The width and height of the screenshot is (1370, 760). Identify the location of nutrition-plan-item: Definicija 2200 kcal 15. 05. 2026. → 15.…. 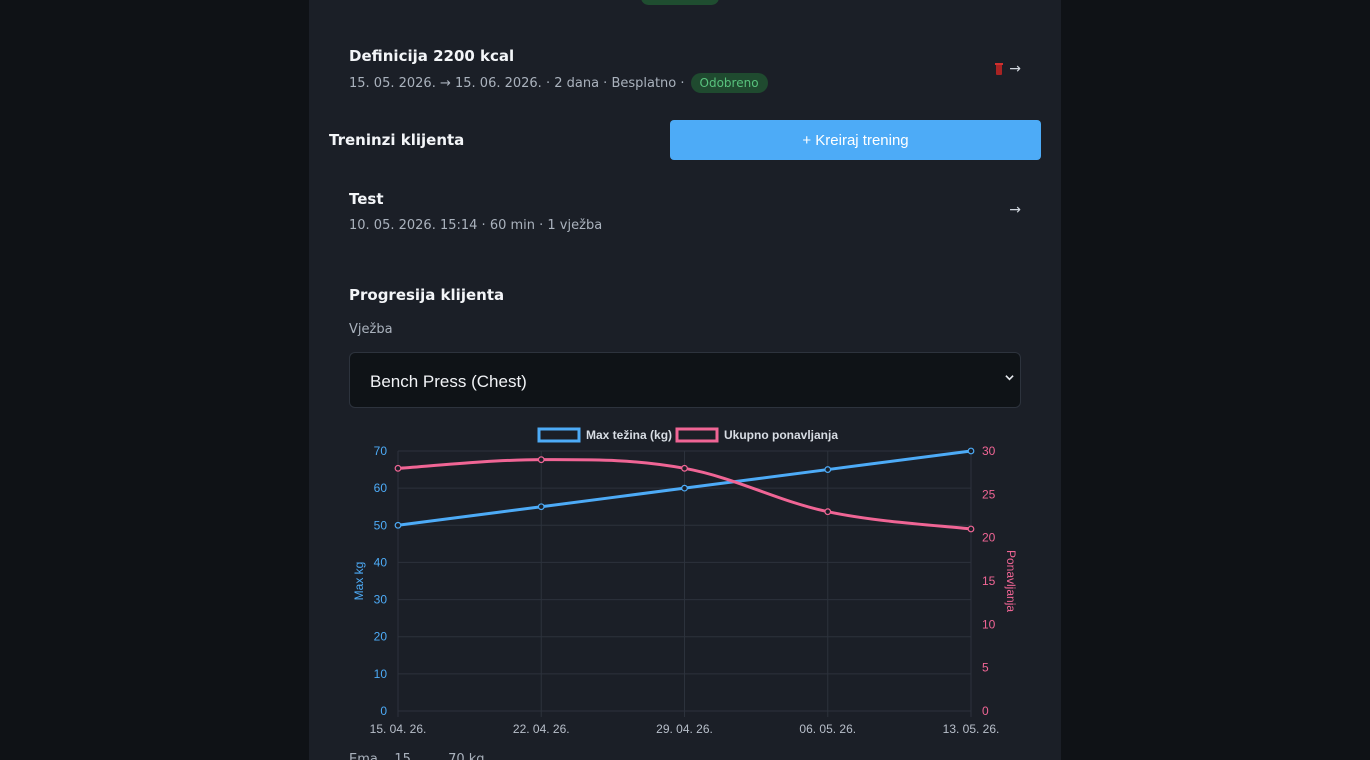
(685, 73).